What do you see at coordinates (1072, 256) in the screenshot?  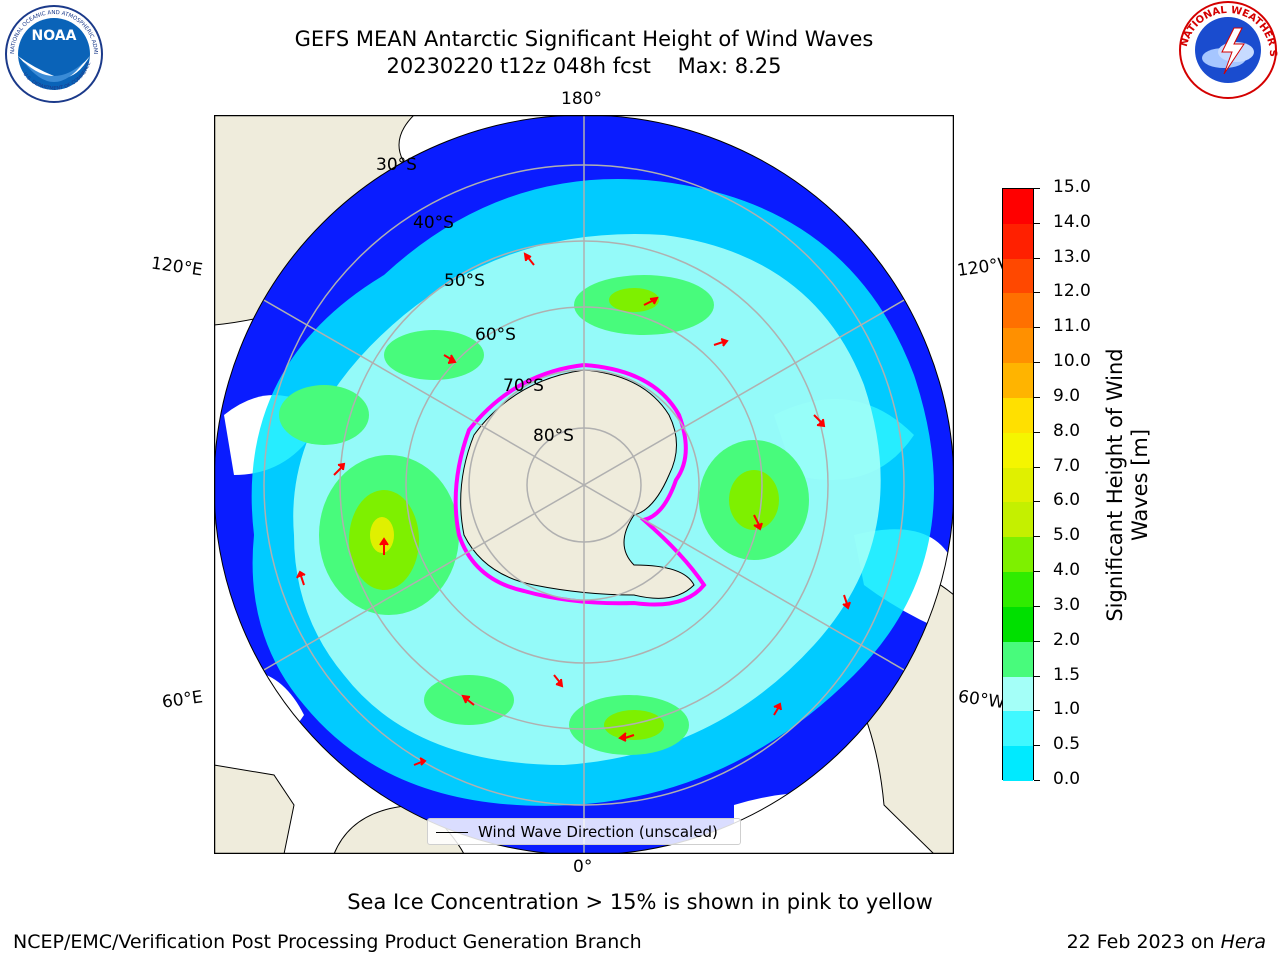 I see `colorbar-tick-label: 13.0` at bounding box center [1072, 256].